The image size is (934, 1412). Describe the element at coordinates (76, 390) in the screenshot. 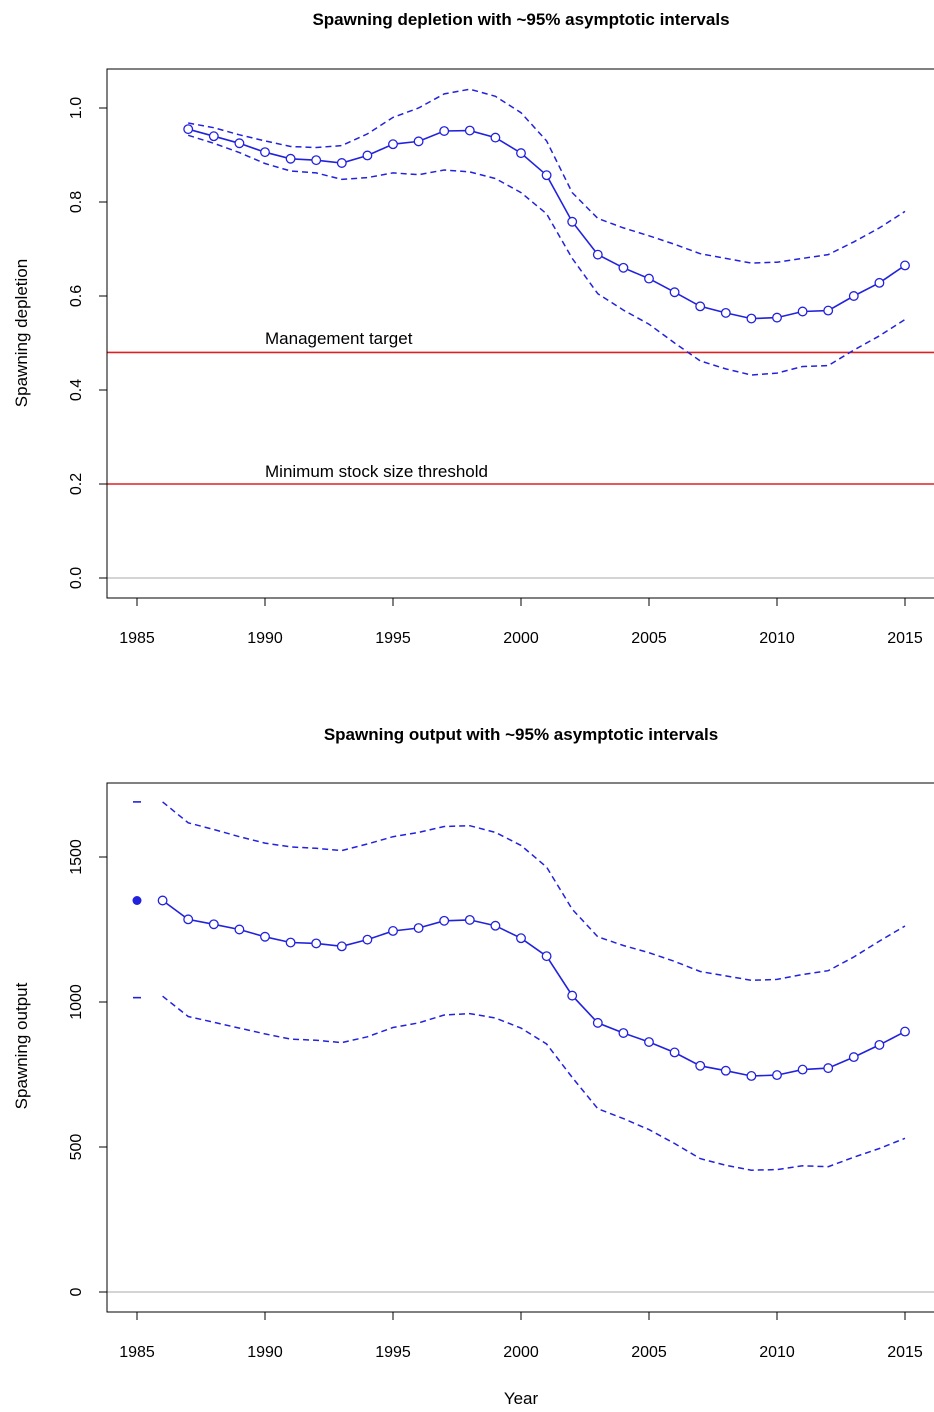

I see `y-tick-label: 0.4` at that location.